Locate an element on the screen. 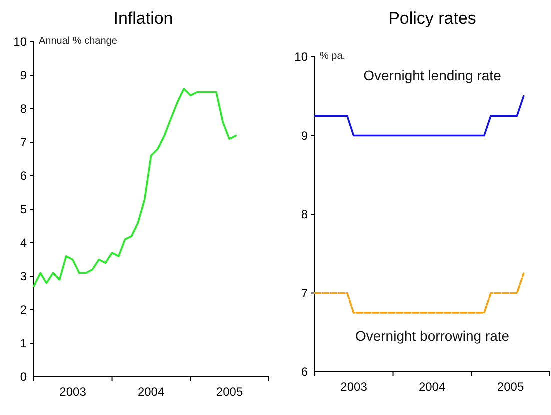 The height and width of the screenshot is (415, 551). y-tick-label: 0 is located at coordinates (24, 377).